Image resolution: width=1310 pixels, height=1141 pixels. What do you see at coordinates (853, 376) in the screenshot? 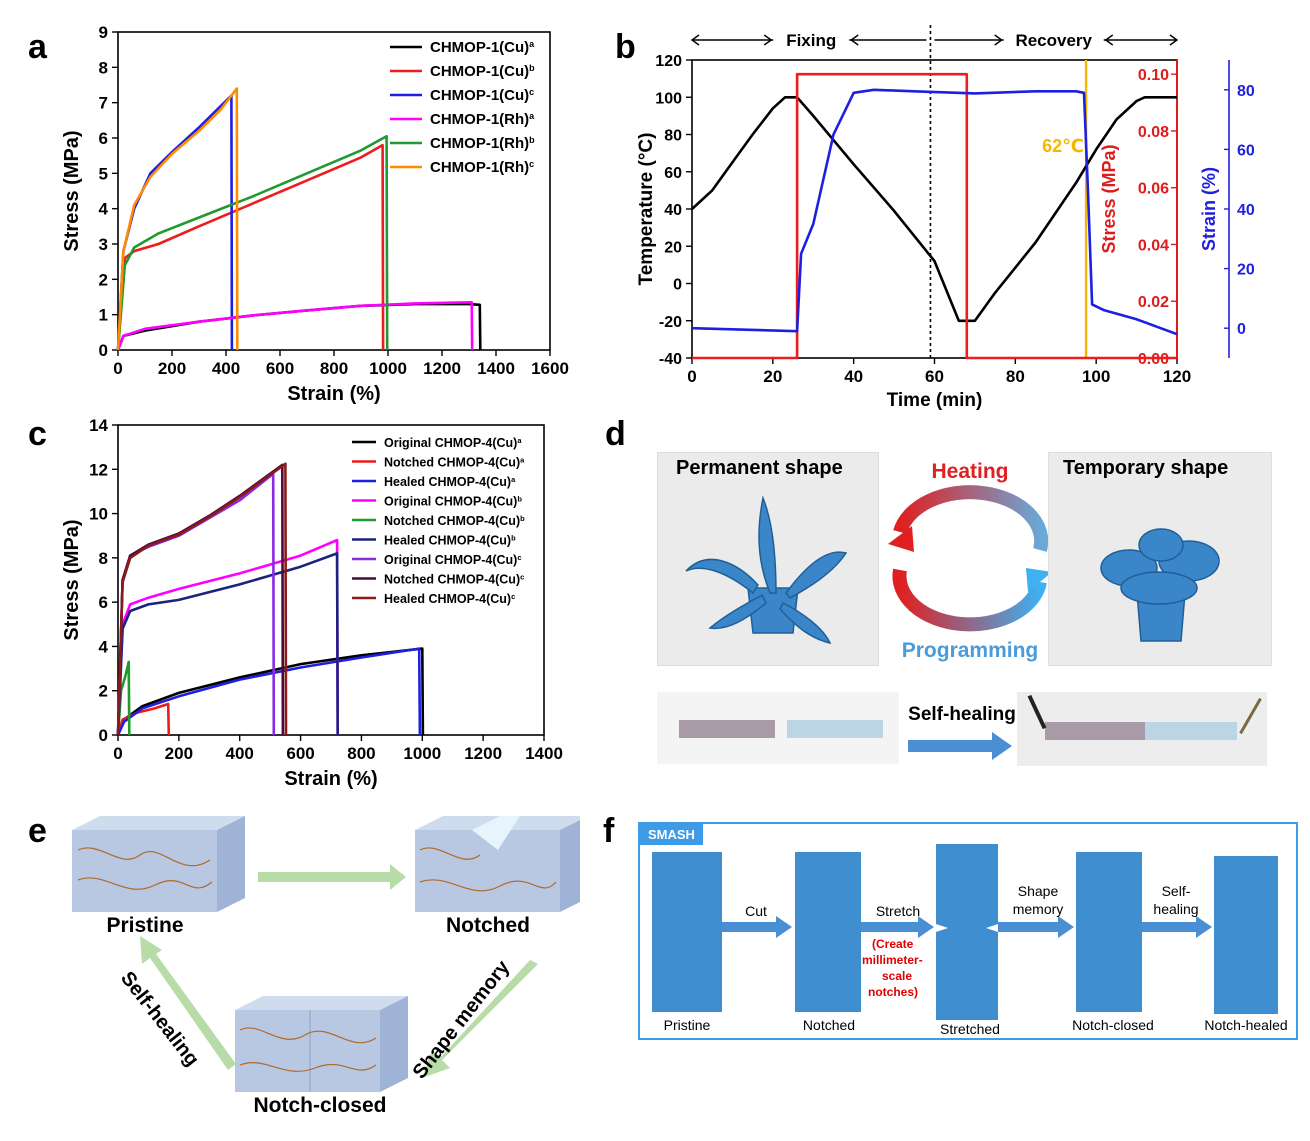
I see `x-tick-label: 40` at bounding box center [853, 376].